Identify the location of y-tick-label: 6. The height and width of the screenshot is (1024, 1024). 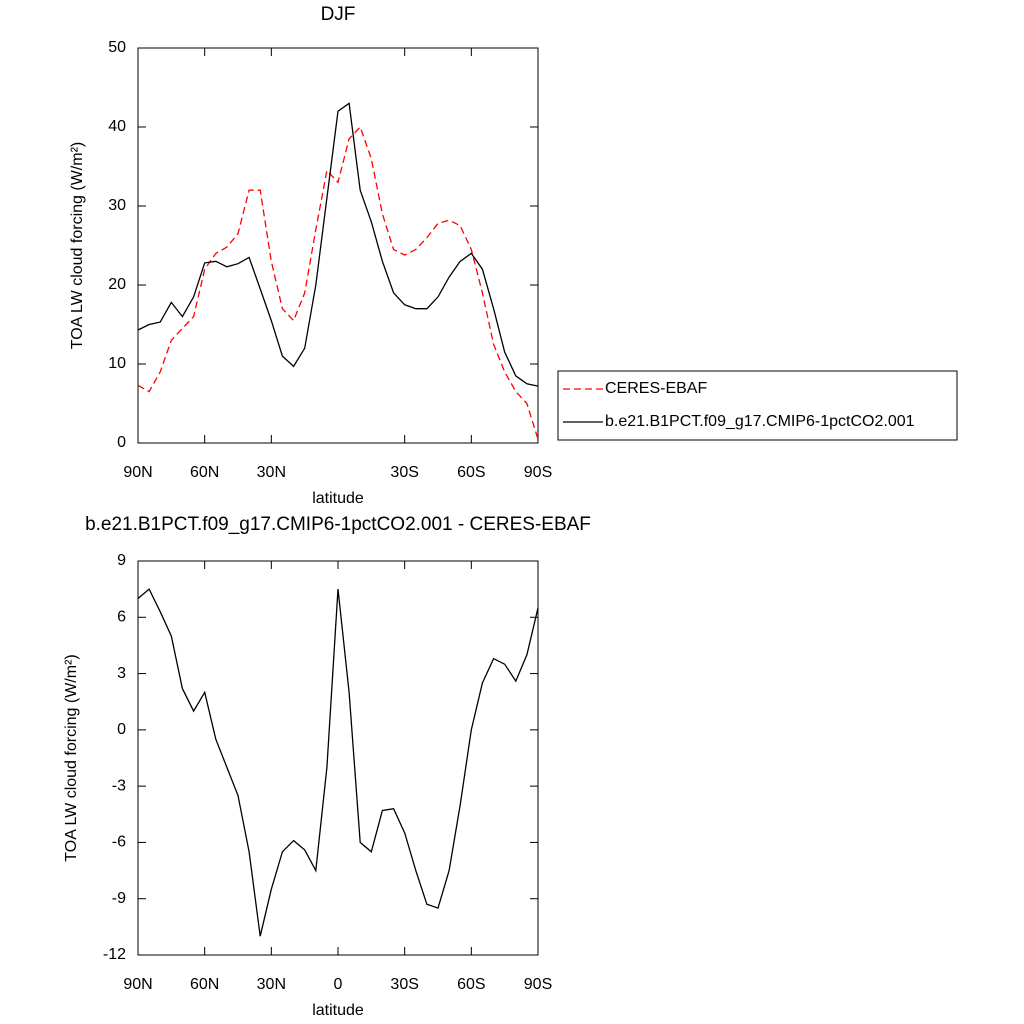
(121, 617).